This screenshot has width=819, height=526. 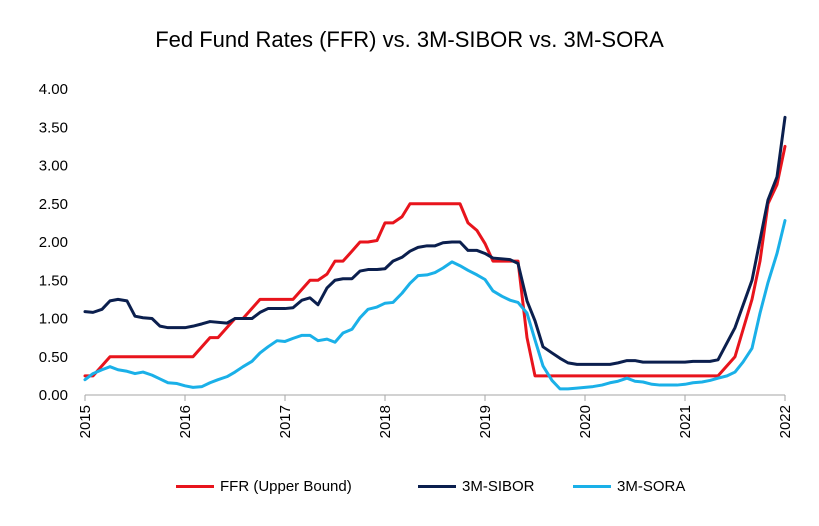 I want to click on y-tick-label: 3.50, so click(x=53, y=127).